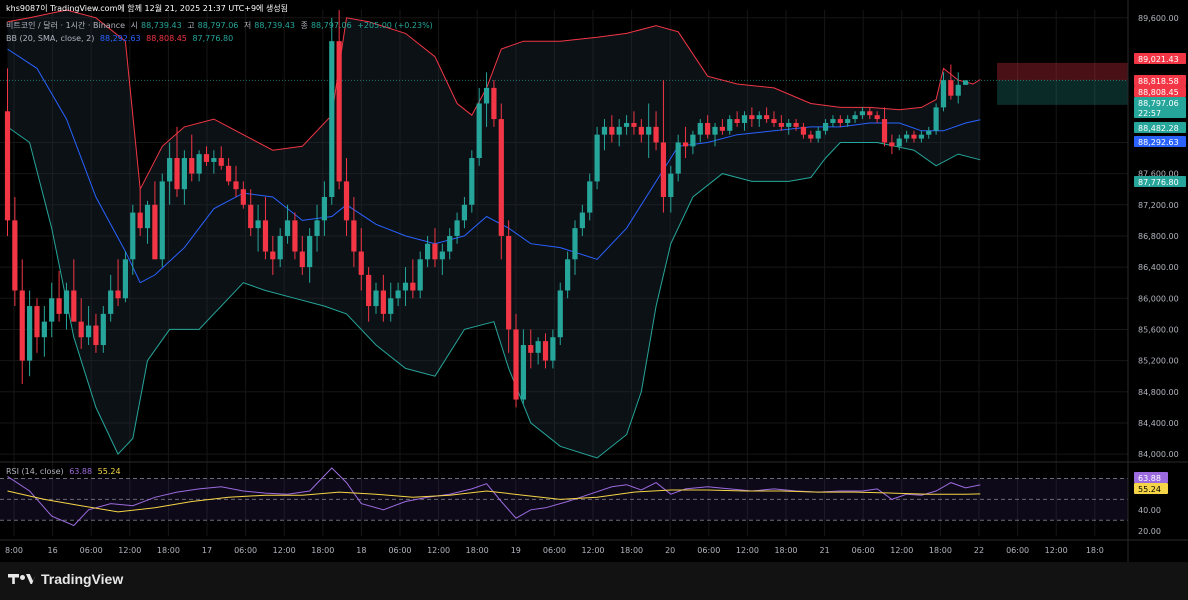  Describe the element at coordinates (670, 550) in the screenshot. I see `time-tick-label: 20` at that location.